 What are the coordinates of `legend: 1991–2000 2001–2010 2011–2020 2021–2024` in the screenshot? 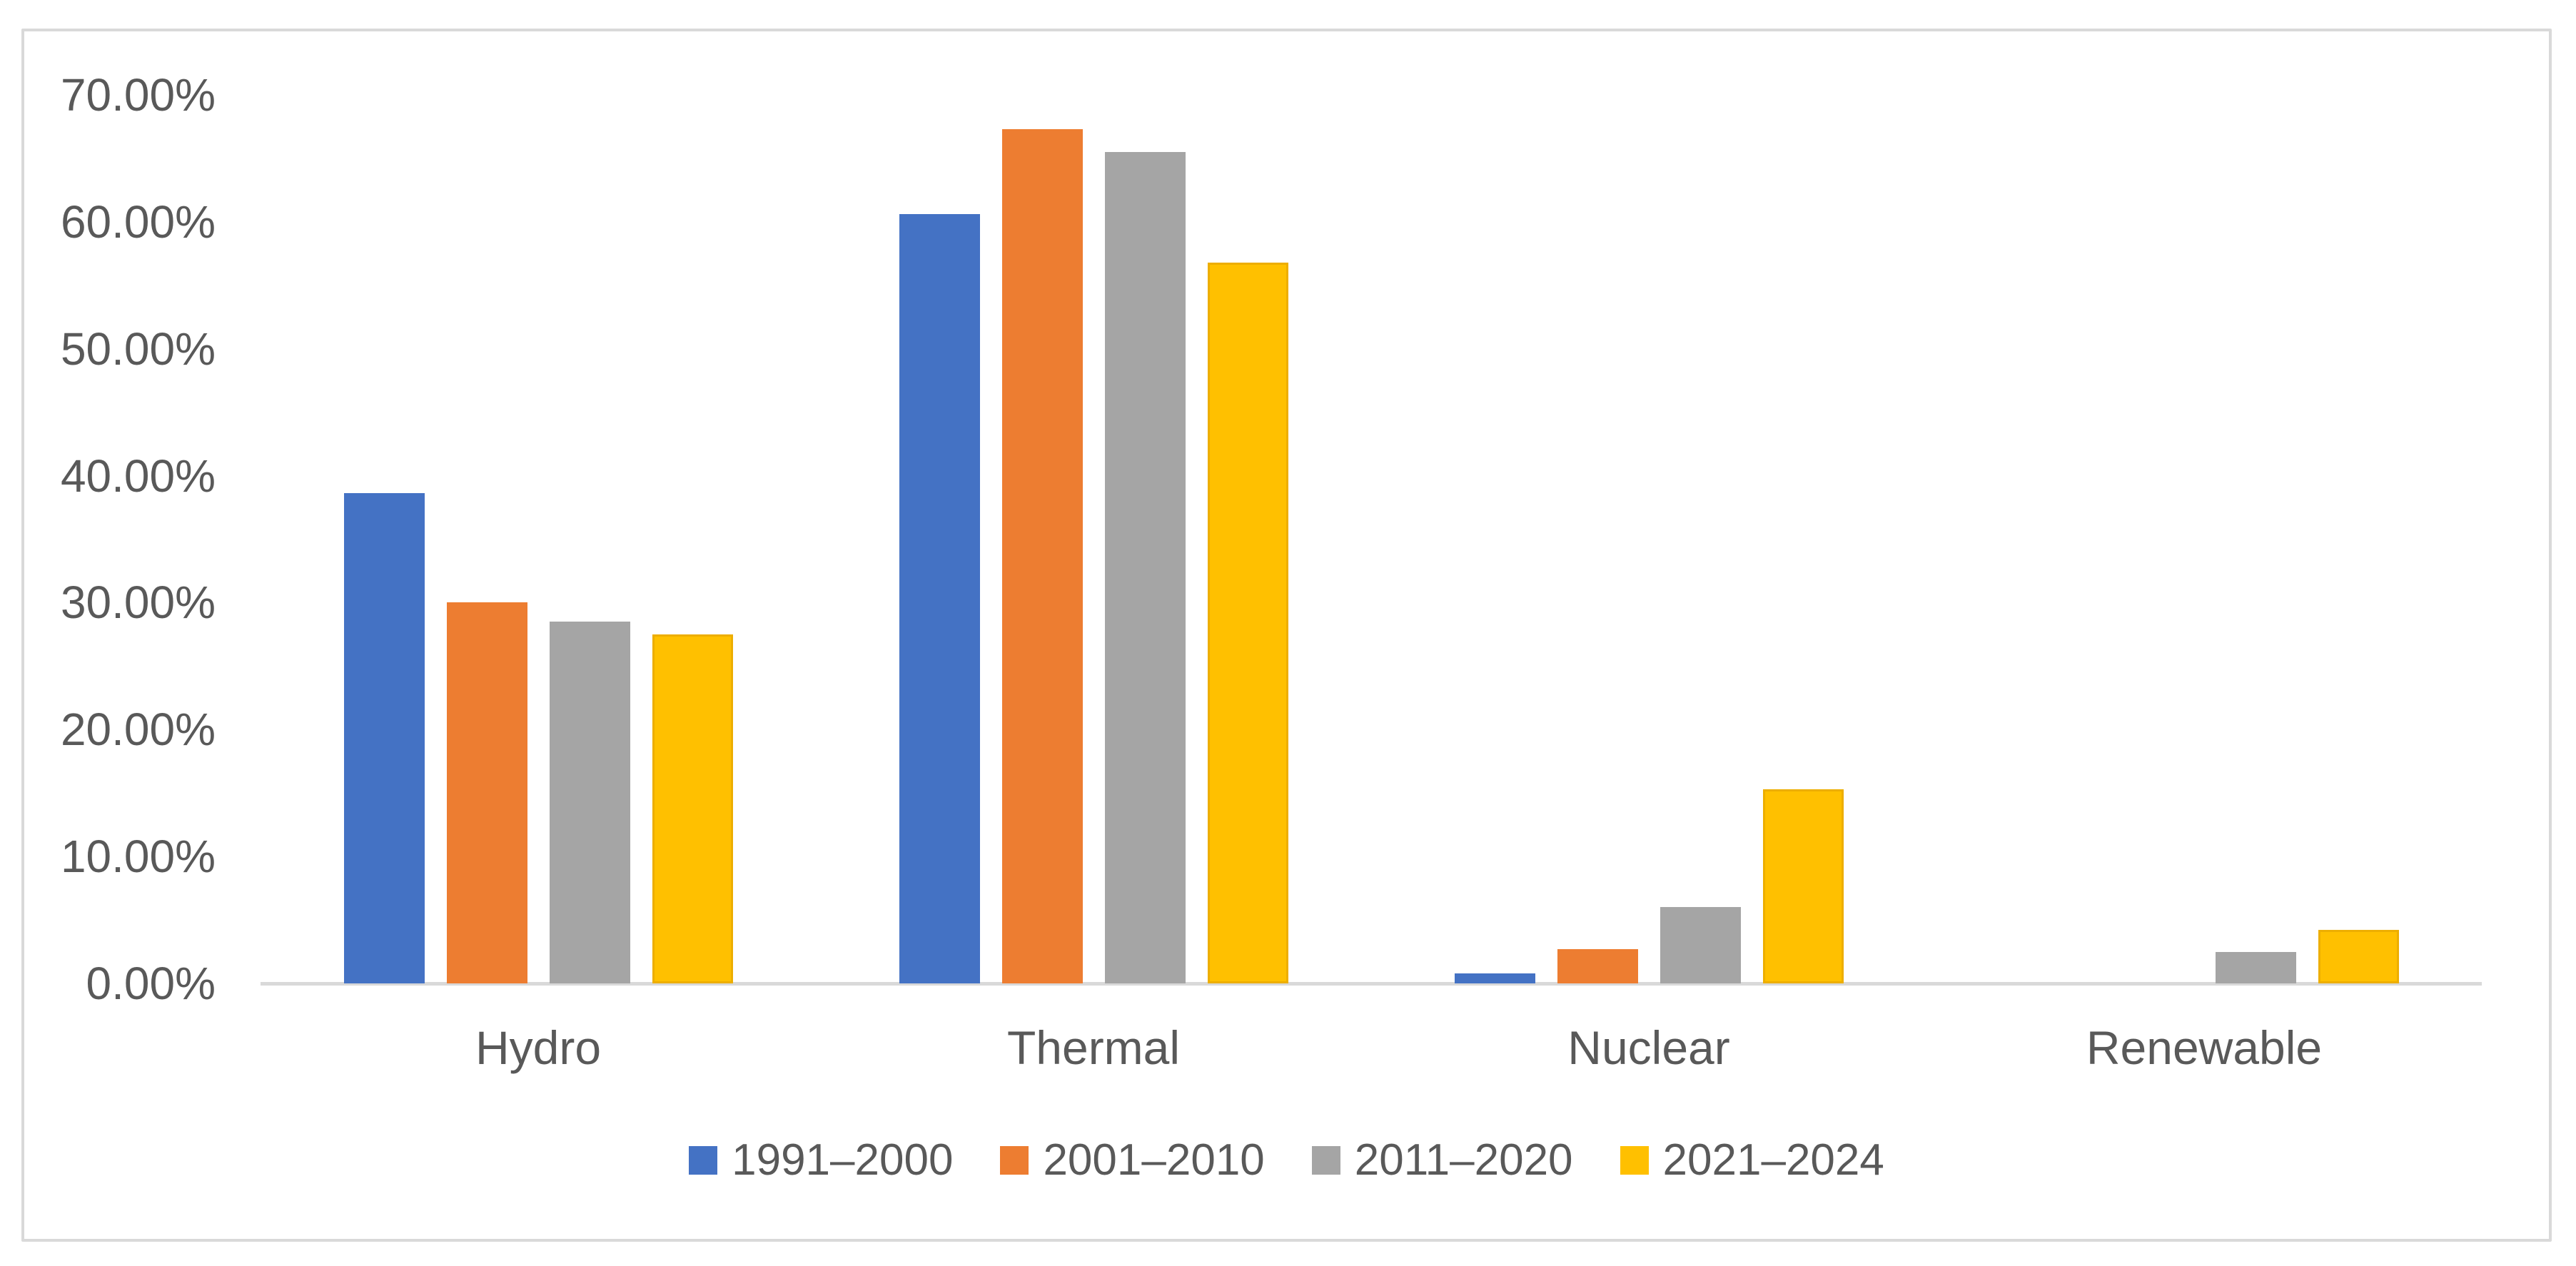 It's located at (1286, 1160).